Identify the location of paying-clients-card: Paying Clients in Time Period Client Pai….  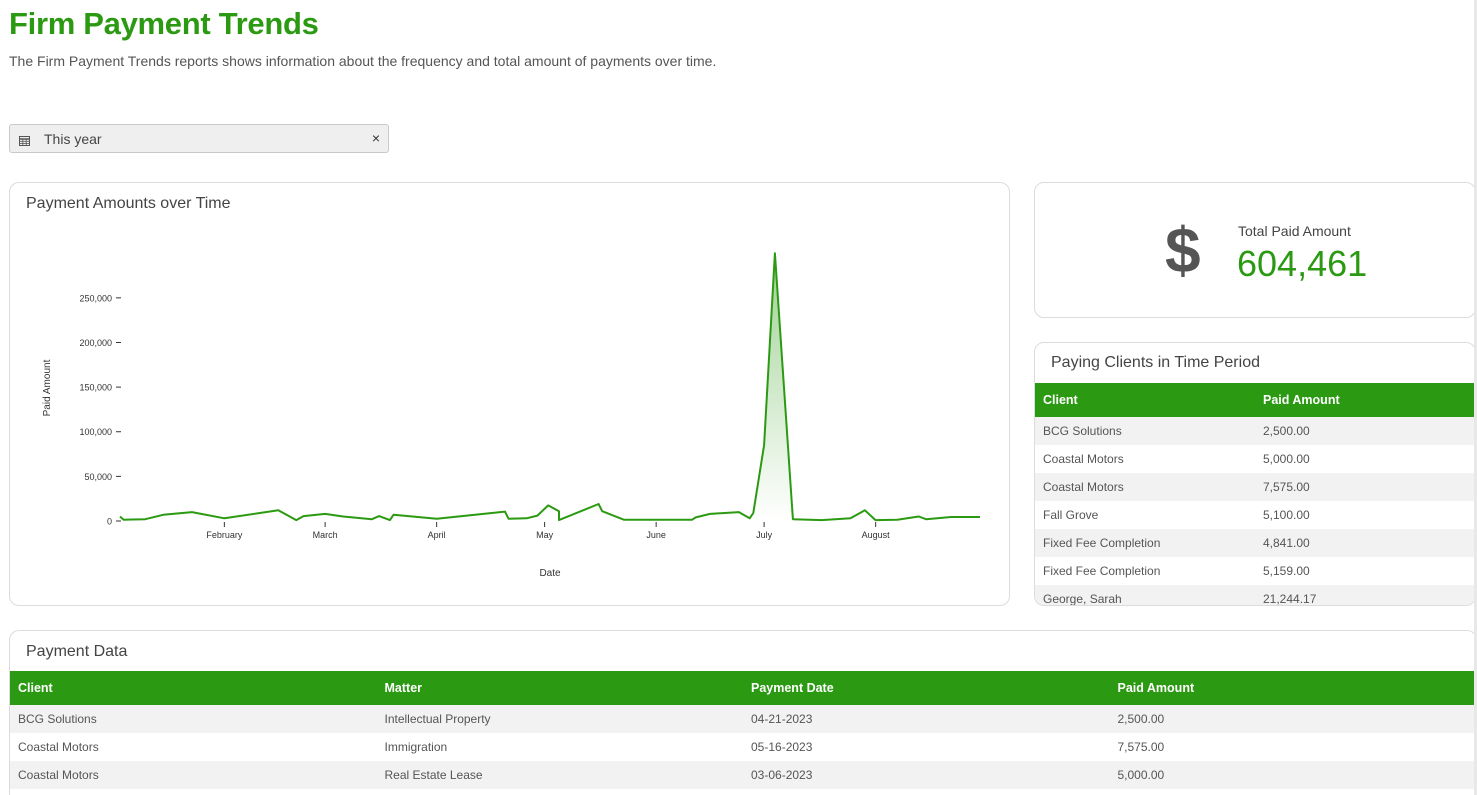
(1255, 474).